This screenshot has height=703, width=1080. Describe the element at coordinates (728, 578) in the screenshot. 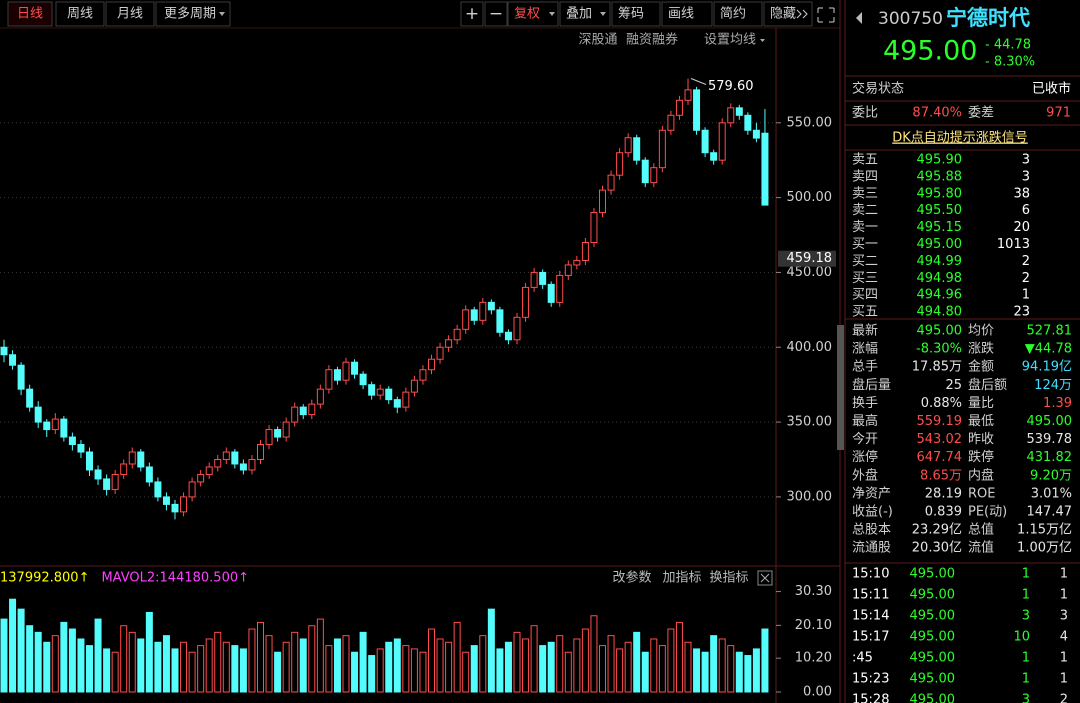

I see `indicator-button: 换指标` at that location.